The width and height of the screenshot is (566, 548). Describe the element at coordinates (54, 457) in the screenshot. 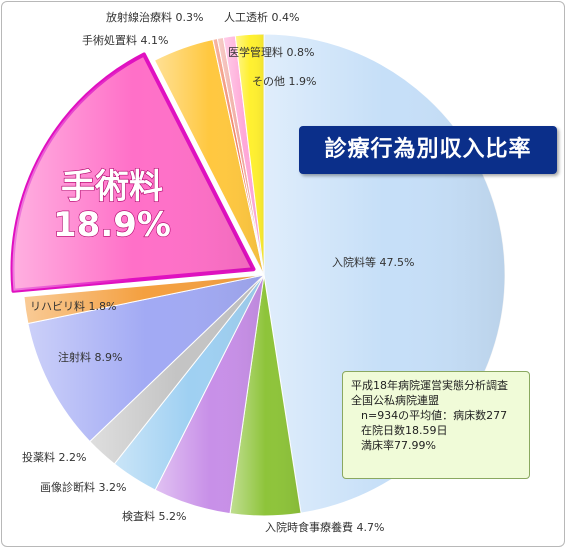

I see `slice-label: 投薬料 2.2%` at that location.